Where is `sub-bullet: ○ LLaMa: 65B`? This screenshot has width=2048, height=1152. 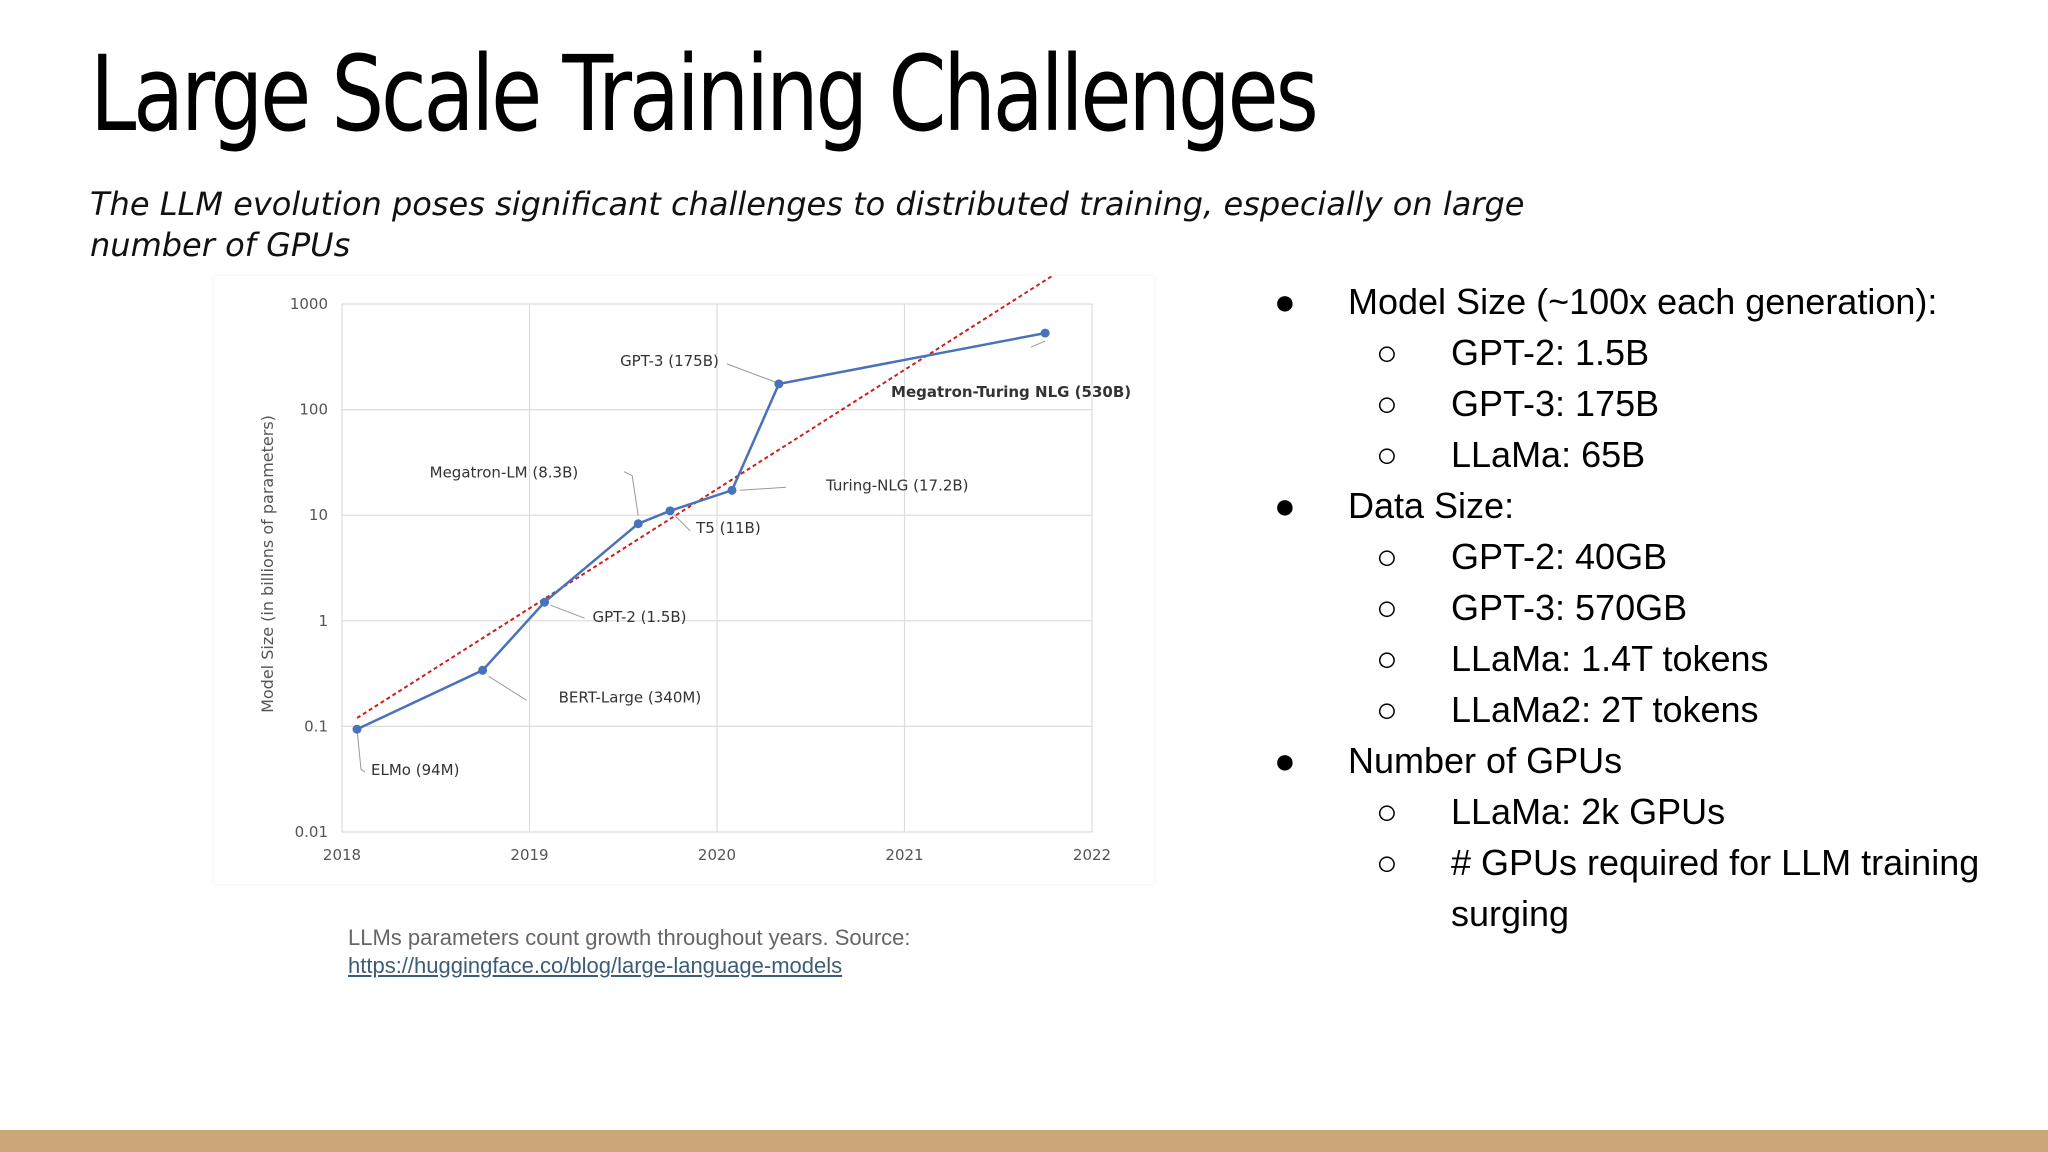
sub-bullet: ○ LLaMa: 65B is located at coordinates (1640, 454).